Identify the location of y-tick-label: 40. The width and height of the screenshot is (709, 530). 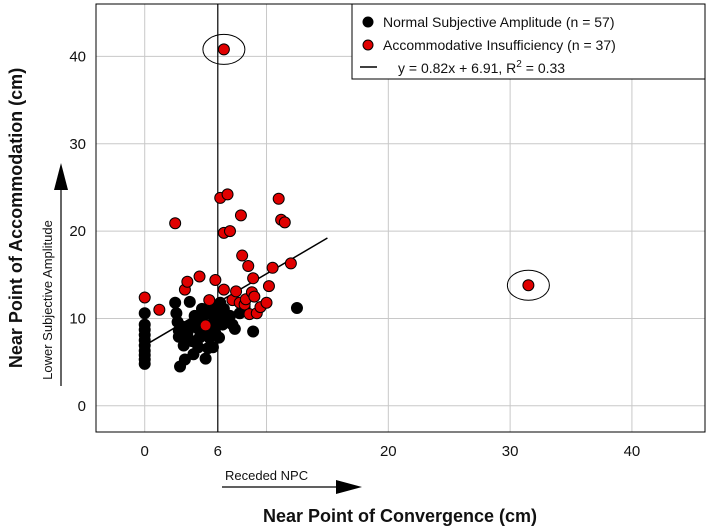
(77, 56).